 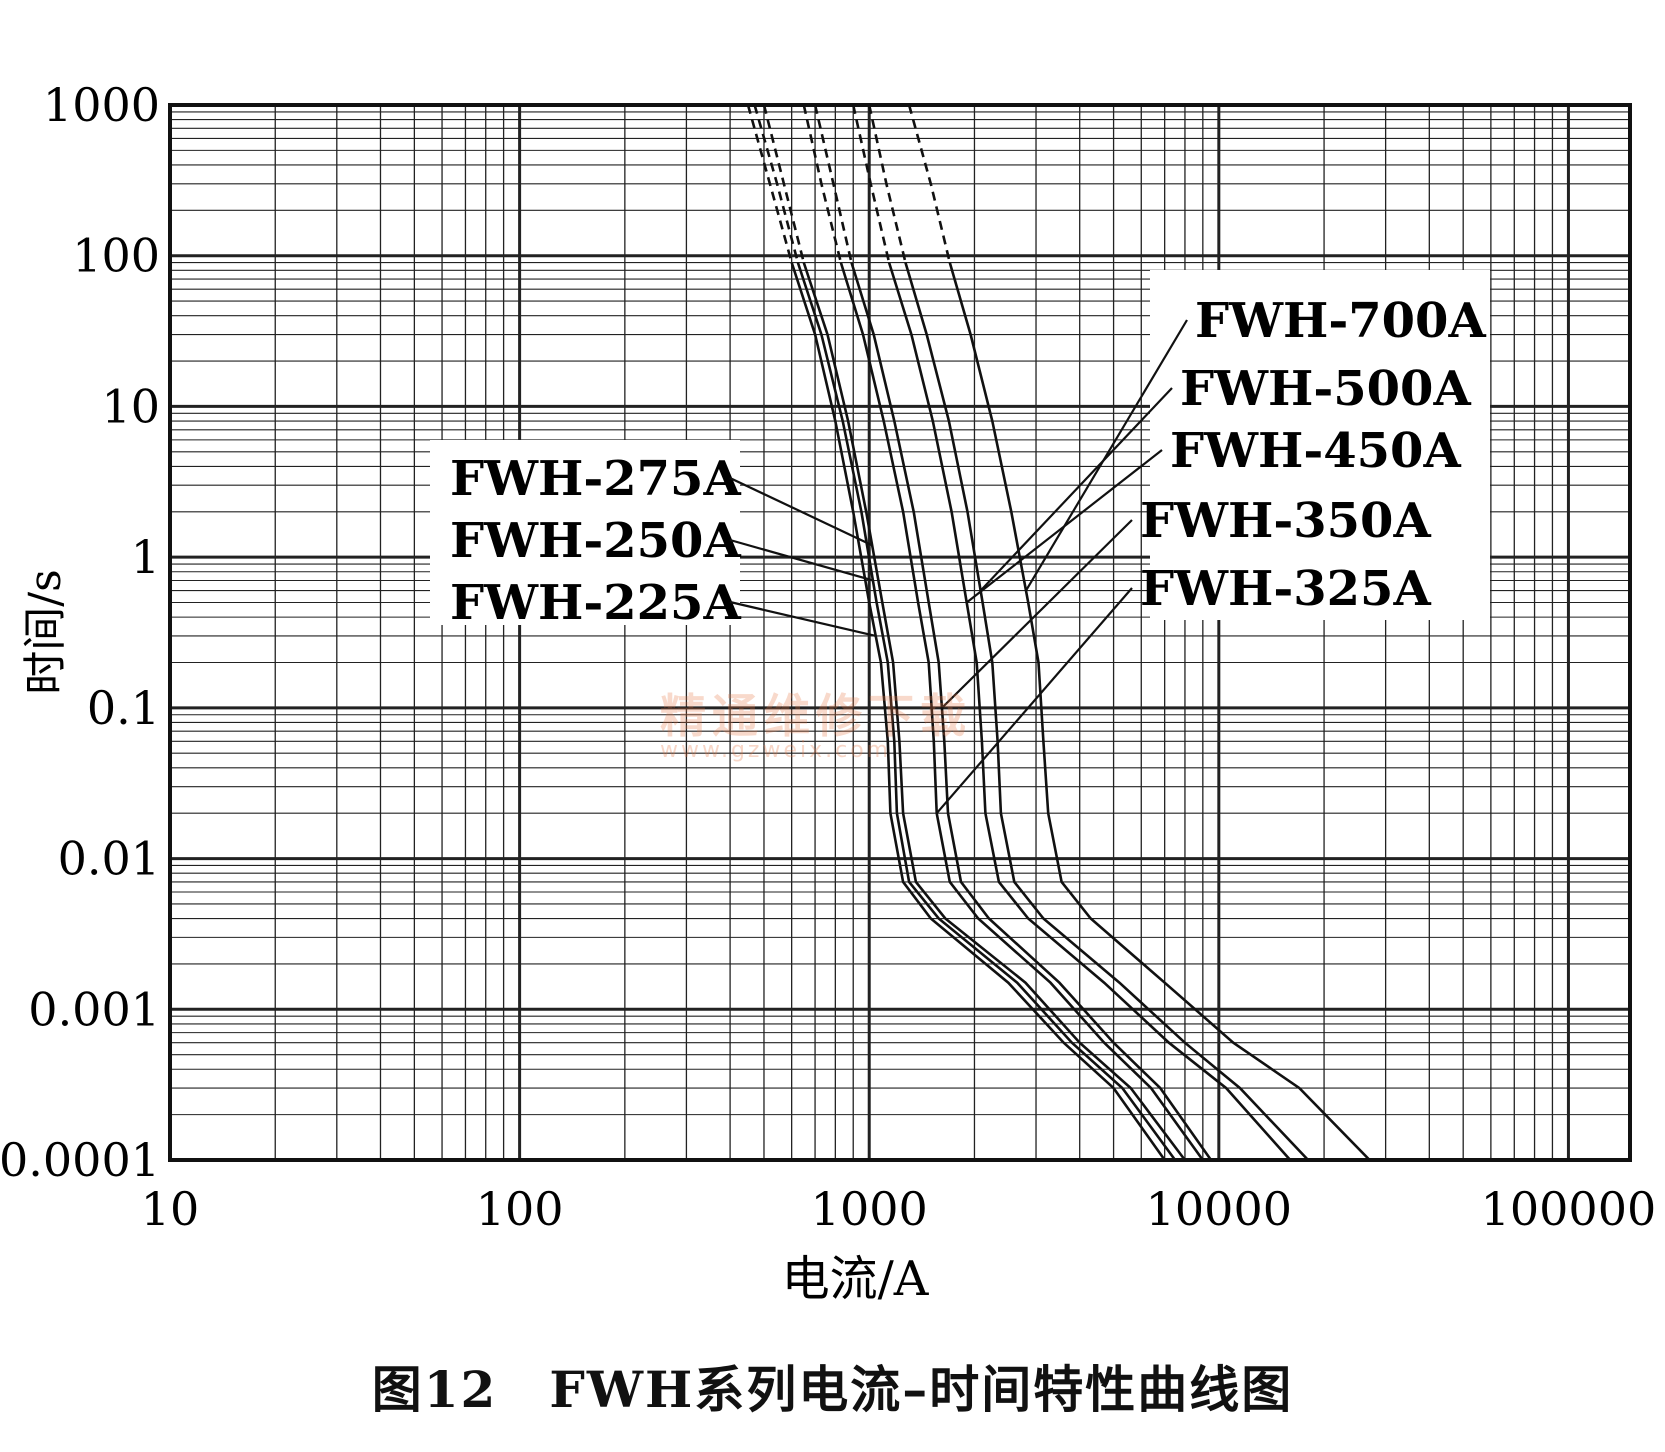 What do you see at coordinates (784, 183) in the screenshot?
I see `series-fwh-275a-dashed` at bounding box center [784, 183].